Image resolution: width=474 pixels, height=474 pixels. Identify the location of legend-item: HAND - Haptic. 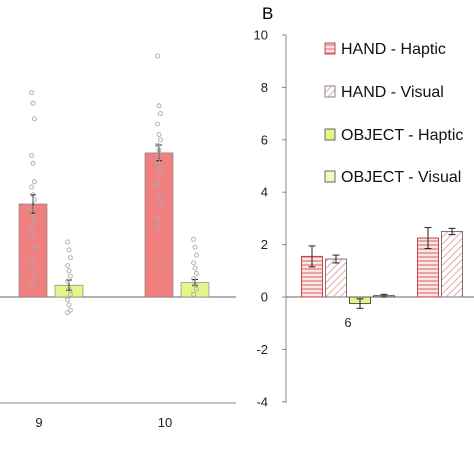
(385, 49).